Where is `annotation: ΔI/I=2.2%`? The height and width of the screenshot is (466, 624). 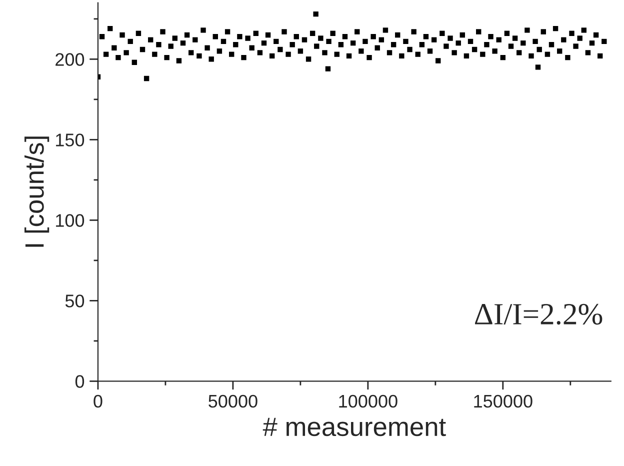 annotation: ΔI/I=2.2% is located at coordinates (538, 314).